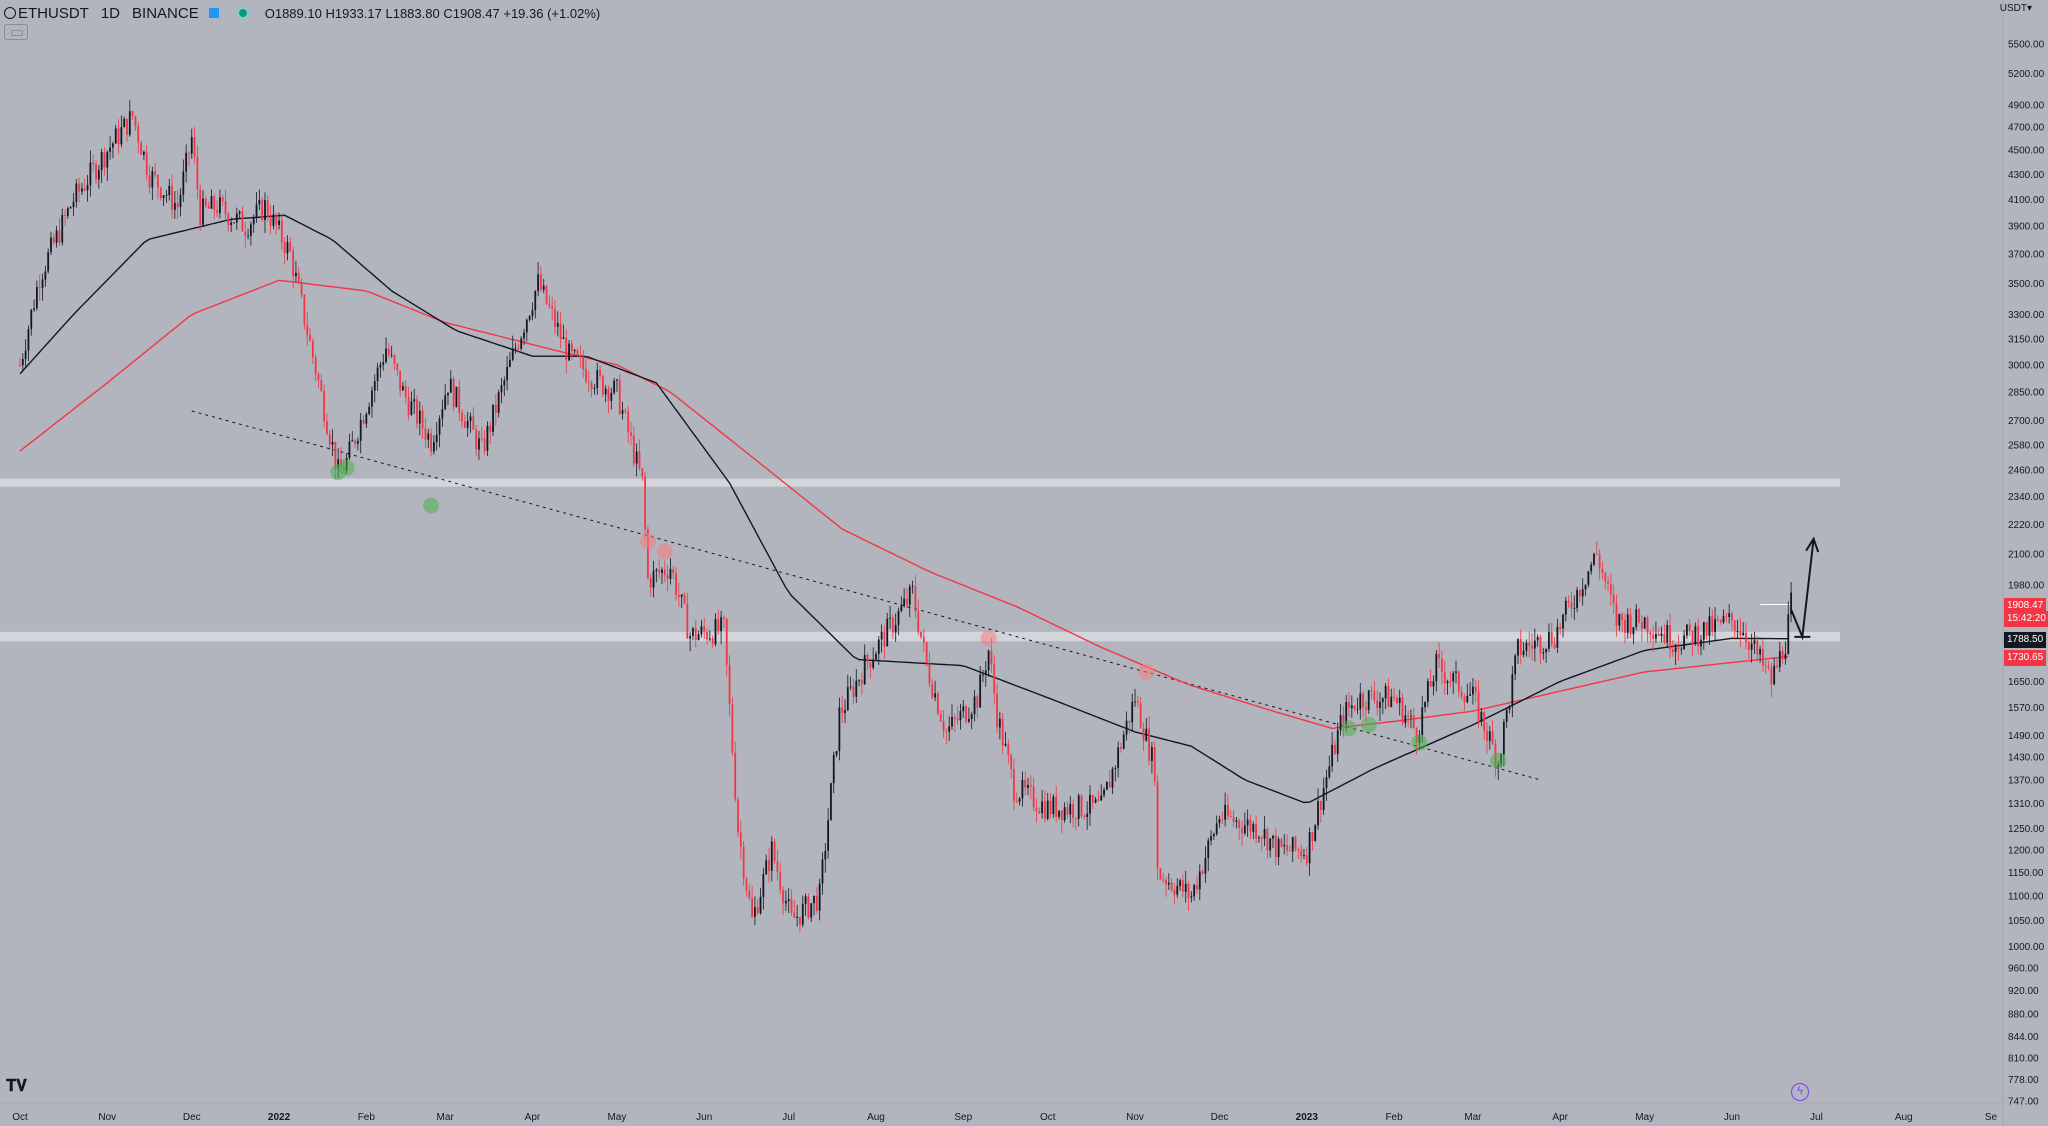  What do you see at coordinates (1732, 1117) in the screenshot?
I see `time-tick-label: Jun` at bounding box center [1732, 1117].